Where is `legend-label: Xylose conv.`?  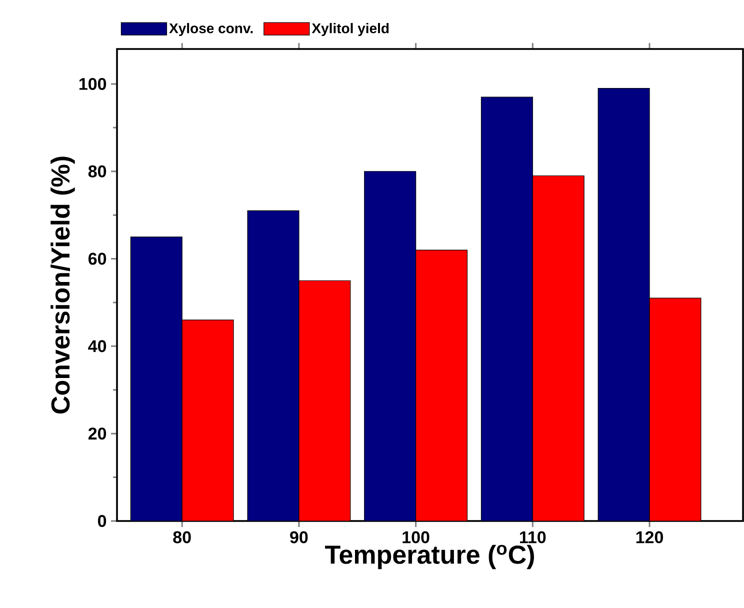 legend-label: Xylose conv. is located at coordinates (211, 29).